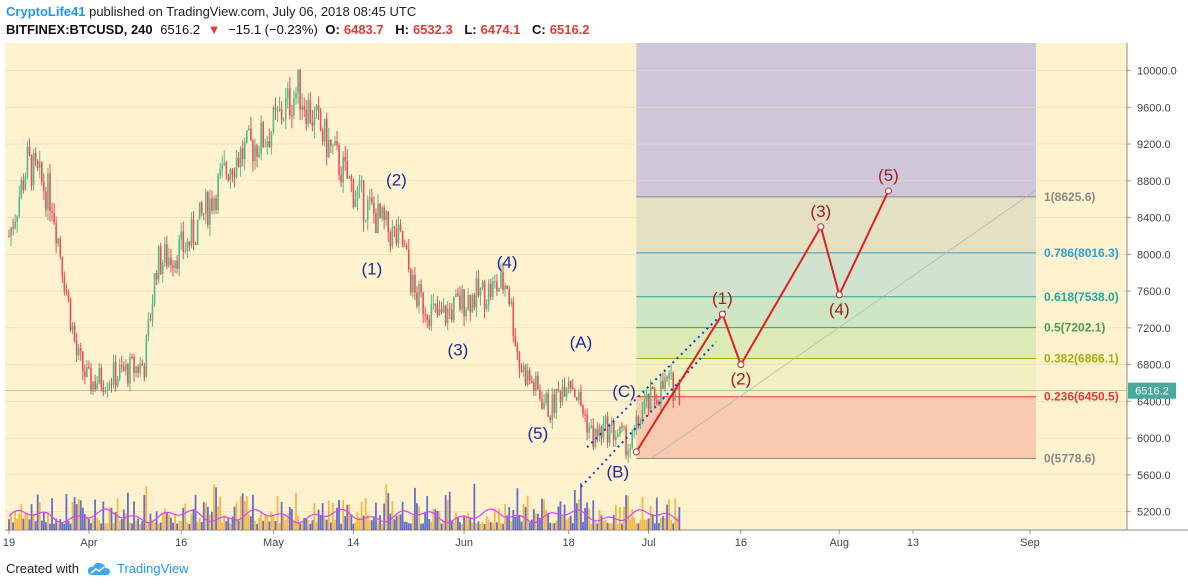 The width and height of the screenshot is (1188, 586). What do you see at coordinates (624, 391) in the screenshot?
I see `elliott-wave-label: (C)` at bounding box center [624, 391].